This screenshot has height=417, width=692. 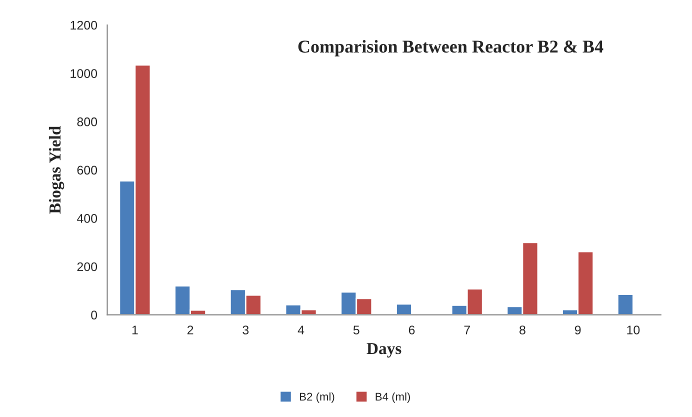 I want to click on x-tick-label: 2, so click(x=190, y=330).